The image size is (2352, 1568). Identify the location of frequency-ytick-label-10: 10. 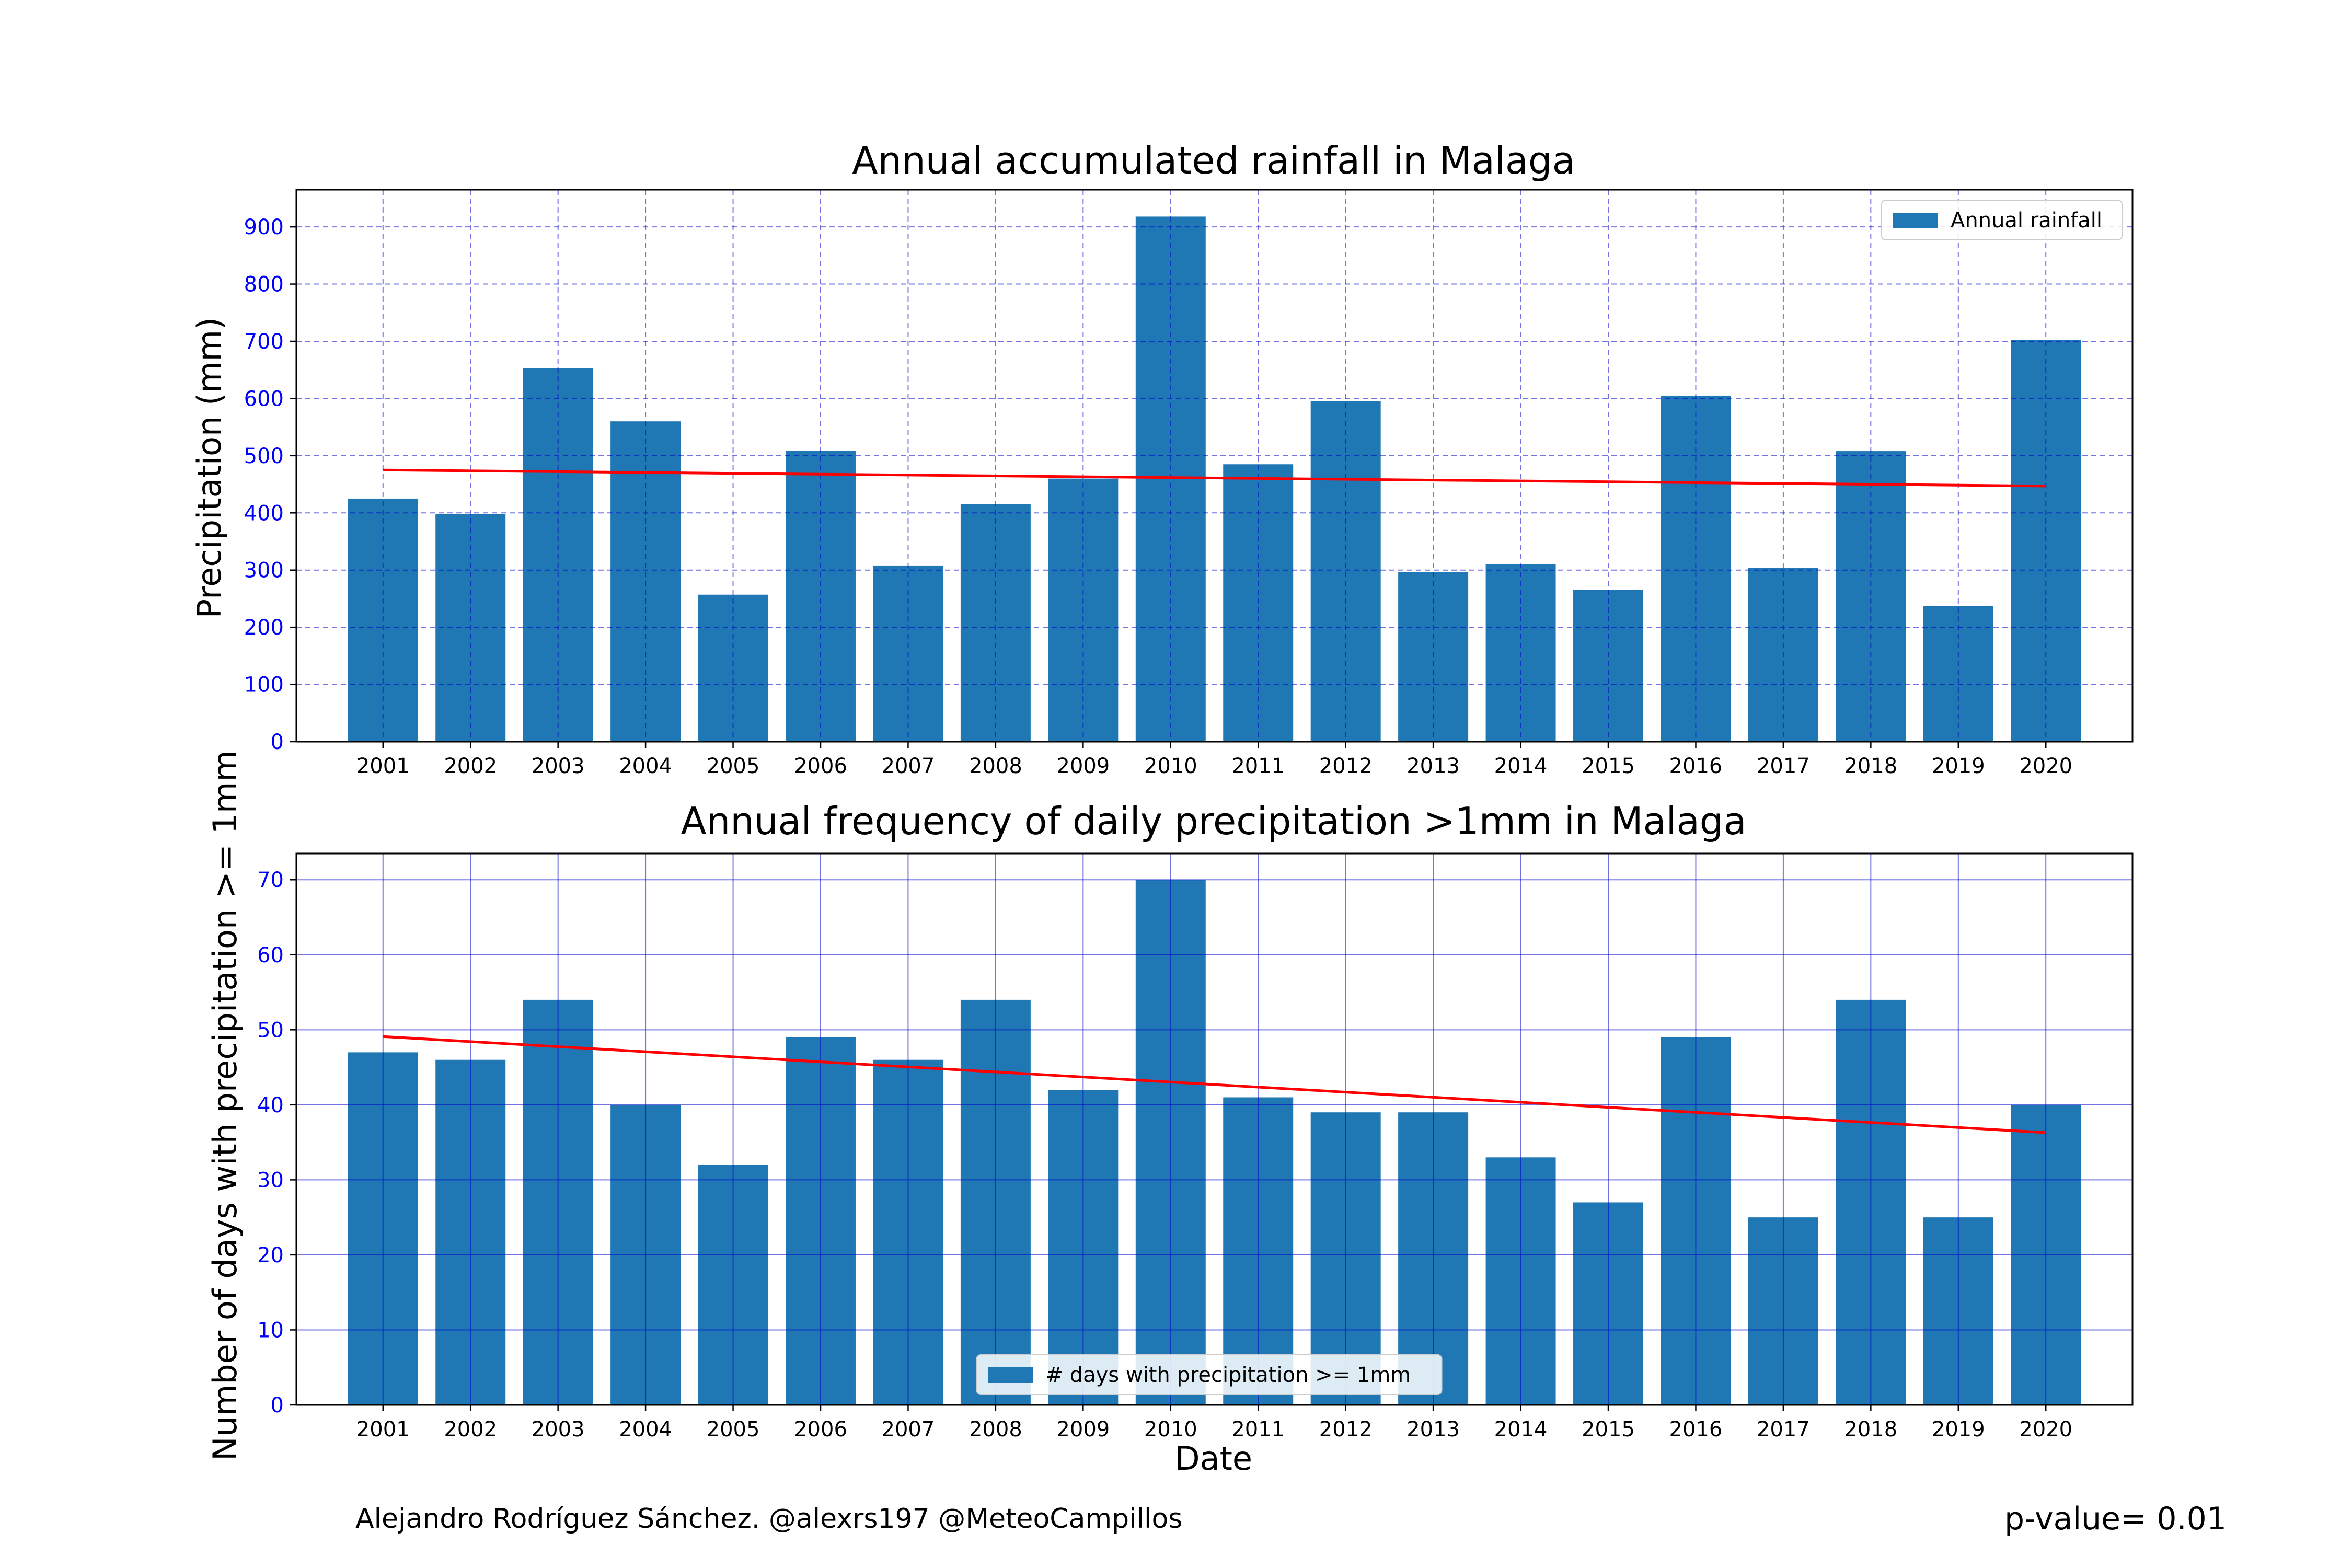
(270, 1330).